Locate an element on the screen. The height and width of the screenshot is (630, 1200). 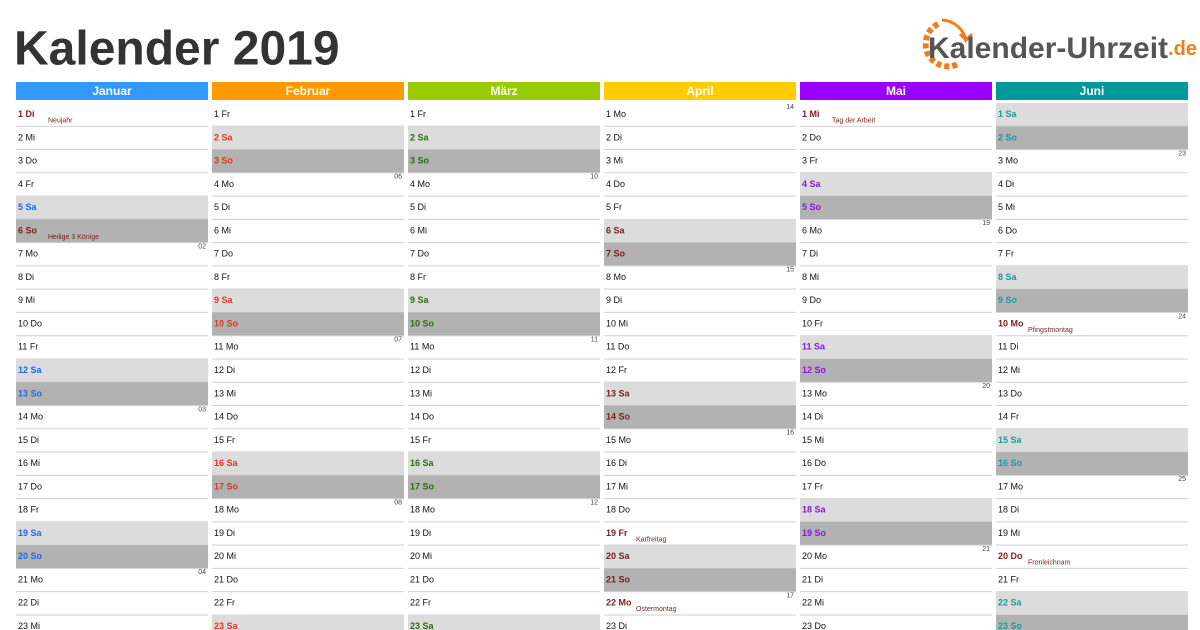
day: 22 Mi is located at coordinates (813, 603).